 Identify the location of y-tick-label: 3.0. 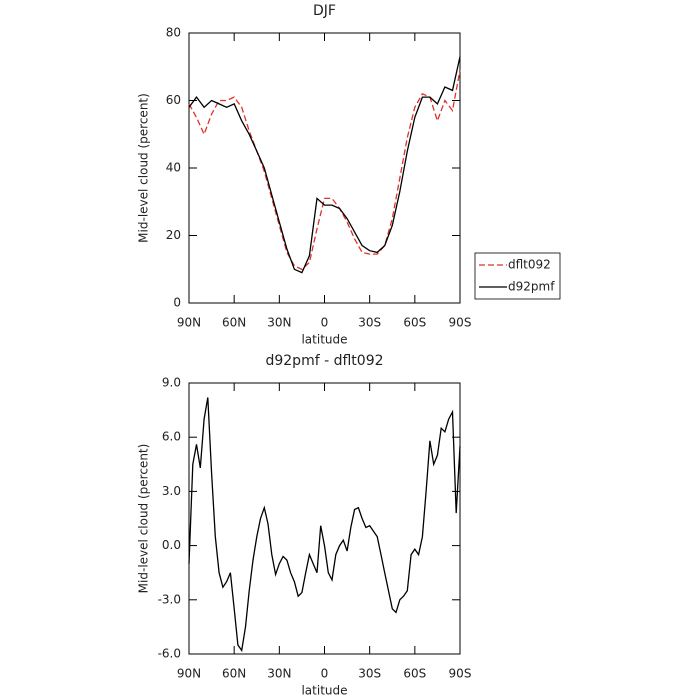
(171, 491).